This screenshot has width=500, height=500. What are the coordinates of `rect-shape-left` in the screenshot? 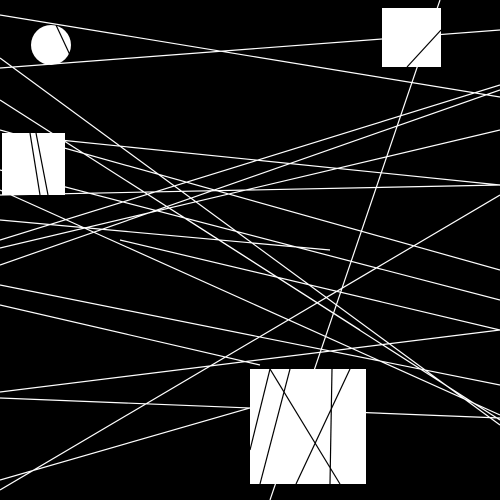 It's located at (33, 164).